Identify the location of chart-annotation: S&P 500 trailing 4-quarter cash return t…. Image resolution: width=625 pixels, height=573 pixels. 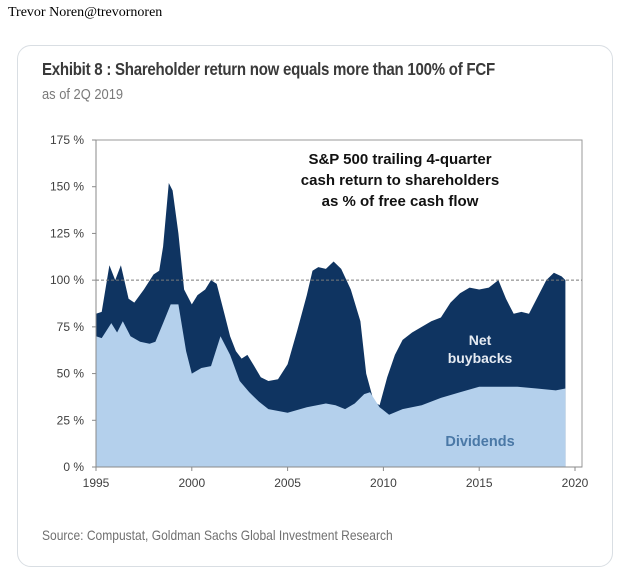
(400, 180).